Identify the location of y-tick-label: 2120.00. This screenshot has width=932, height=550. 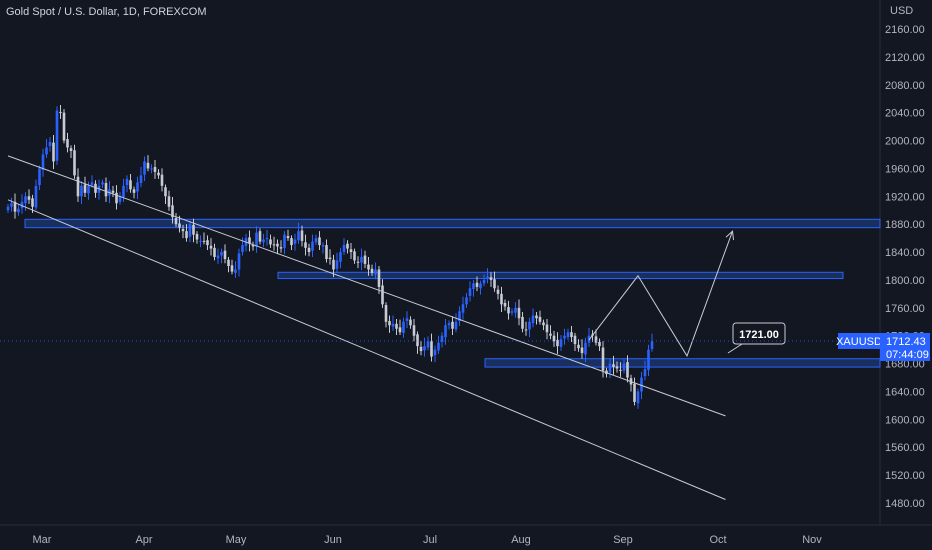
(905, 58).